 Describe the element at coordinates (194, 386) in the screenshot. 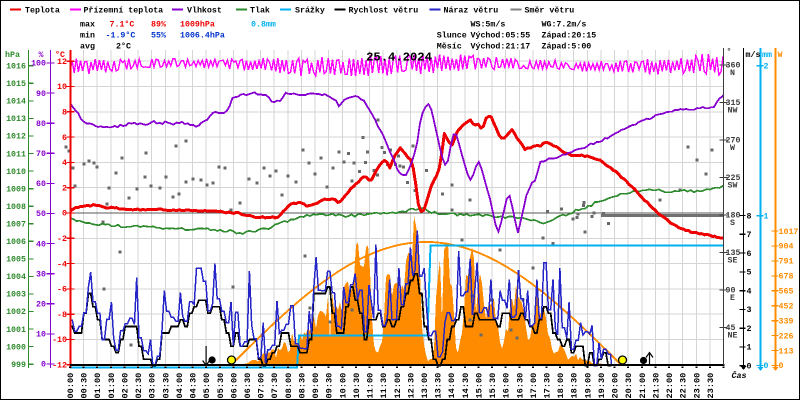

I see `svg-text: 04:30` at that location.